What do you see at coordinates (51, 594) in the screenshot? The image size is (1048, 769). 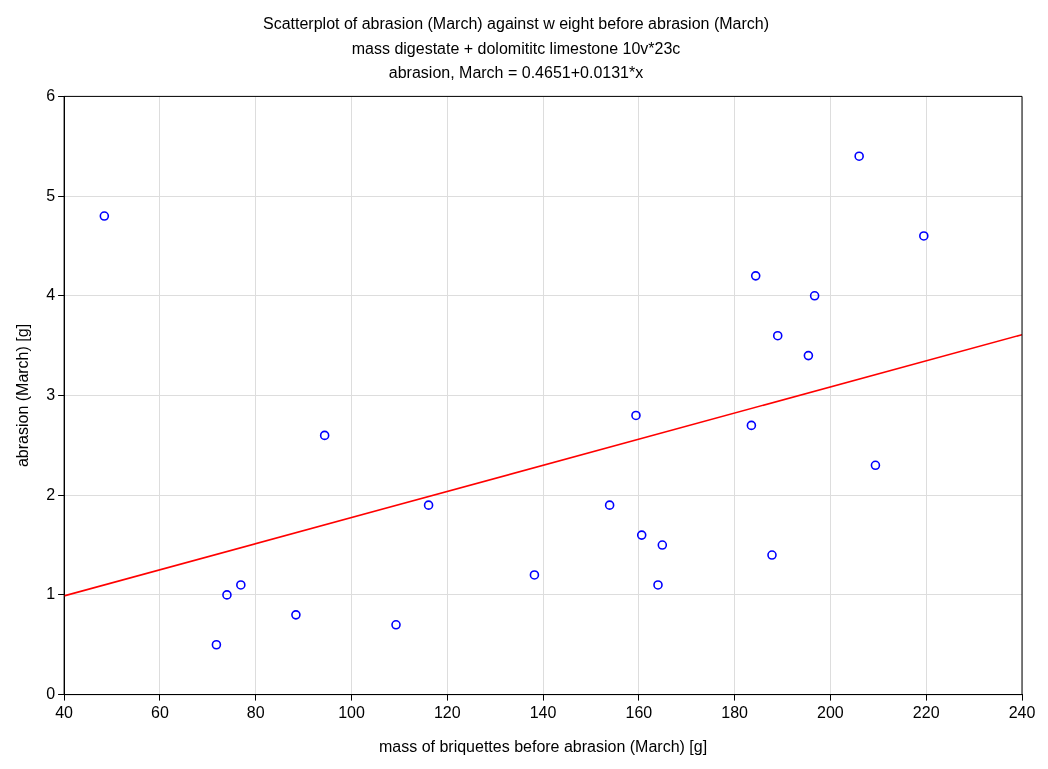 I see `y-tick-label: 1` at bounding box center [51, 594].